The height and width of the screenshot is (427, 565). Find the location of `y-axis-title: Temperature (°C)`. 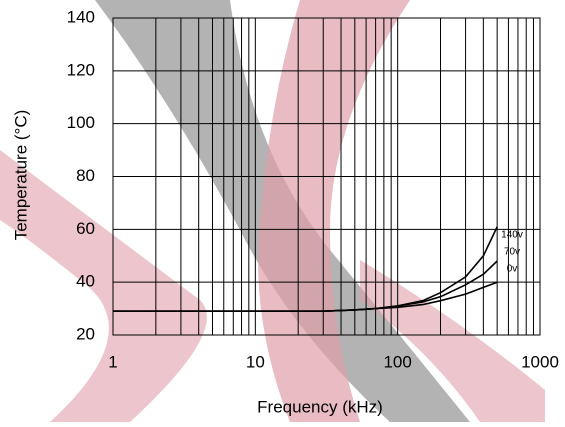

y-axis-title: Temperature (°C) is located at coordinates (20, 175).